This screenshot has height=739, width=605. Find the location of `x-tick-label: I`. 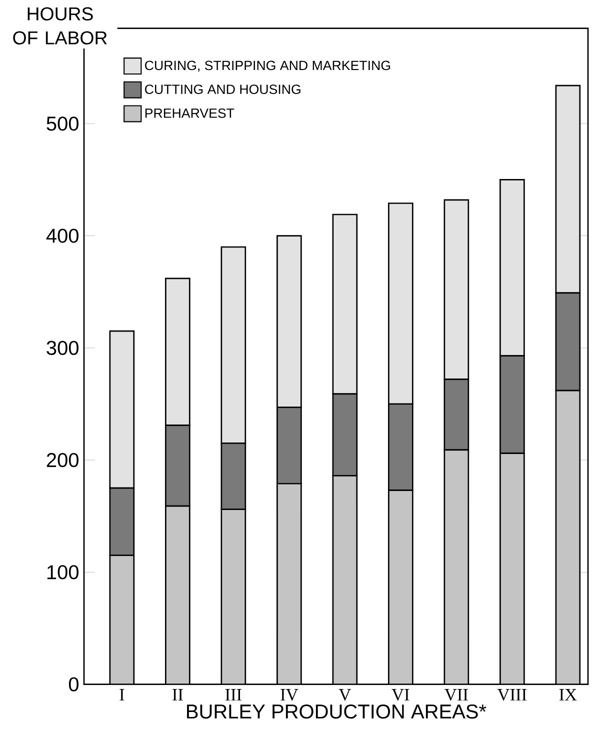

x-tick-label: I is located at coordinates (122, 694).